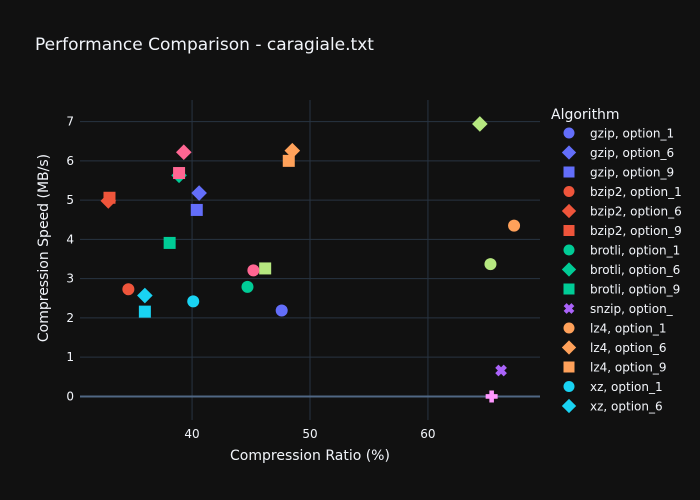 The image size is (700, 500). I want to click on legend-item: lz4, option_1, so click(615, 329).